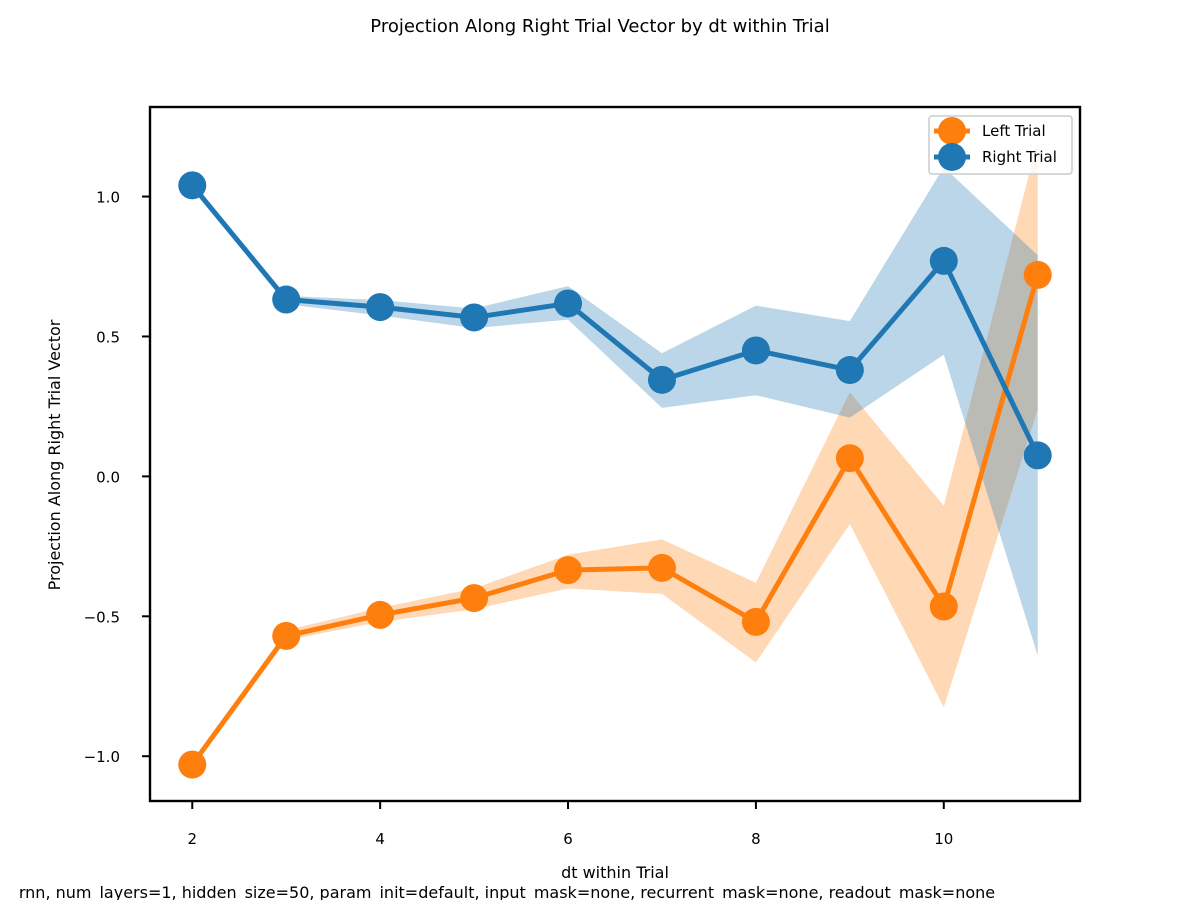 The width and height of the screenshot is (1200, 900). I want to click on x-tick-label: 10, so click(943, 839).